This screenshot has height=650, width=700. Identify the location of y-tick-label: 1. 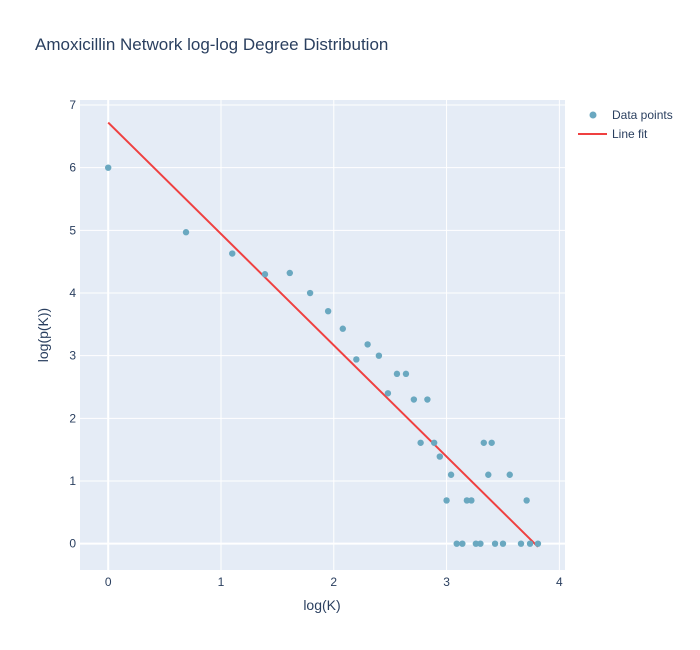
(72, 481).